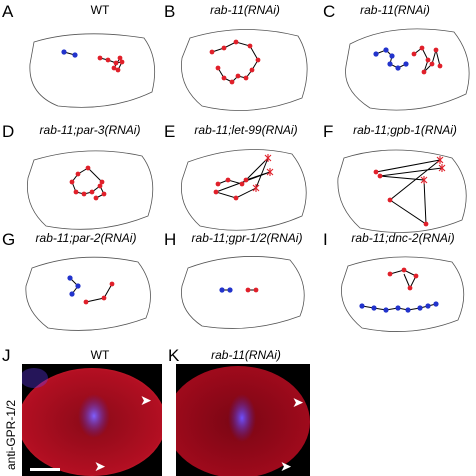 Image resolution: width=476 pixels, height=476 pixels. I want to click on panel-title-c: rab-11(RNAi), so click(395, 10).